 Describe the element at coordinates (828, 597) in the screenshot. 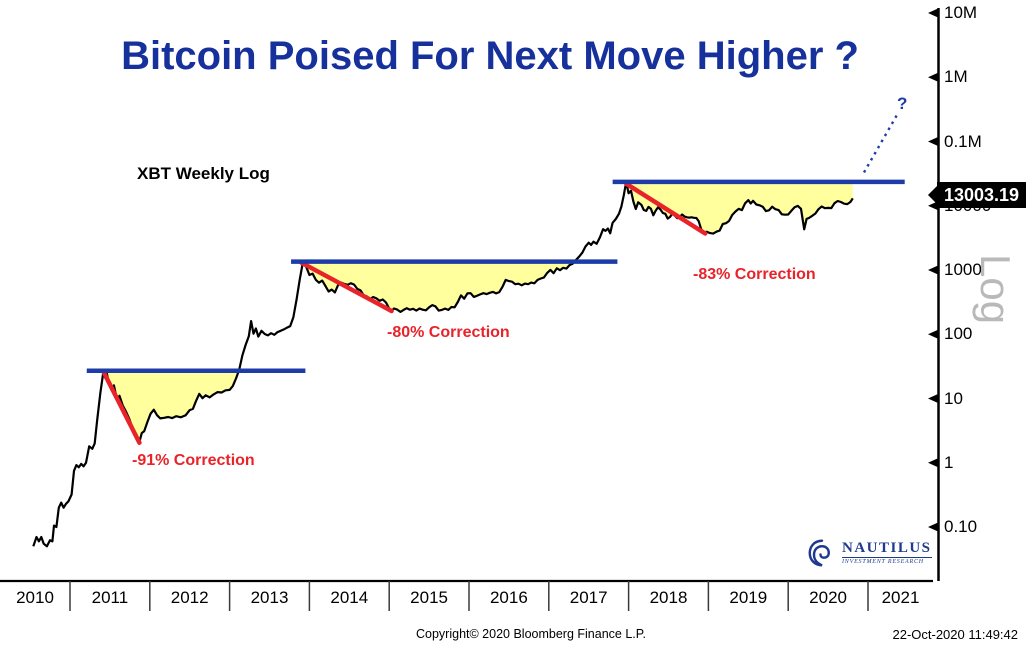

I see `x-axis-year-label: 2020` at that location.